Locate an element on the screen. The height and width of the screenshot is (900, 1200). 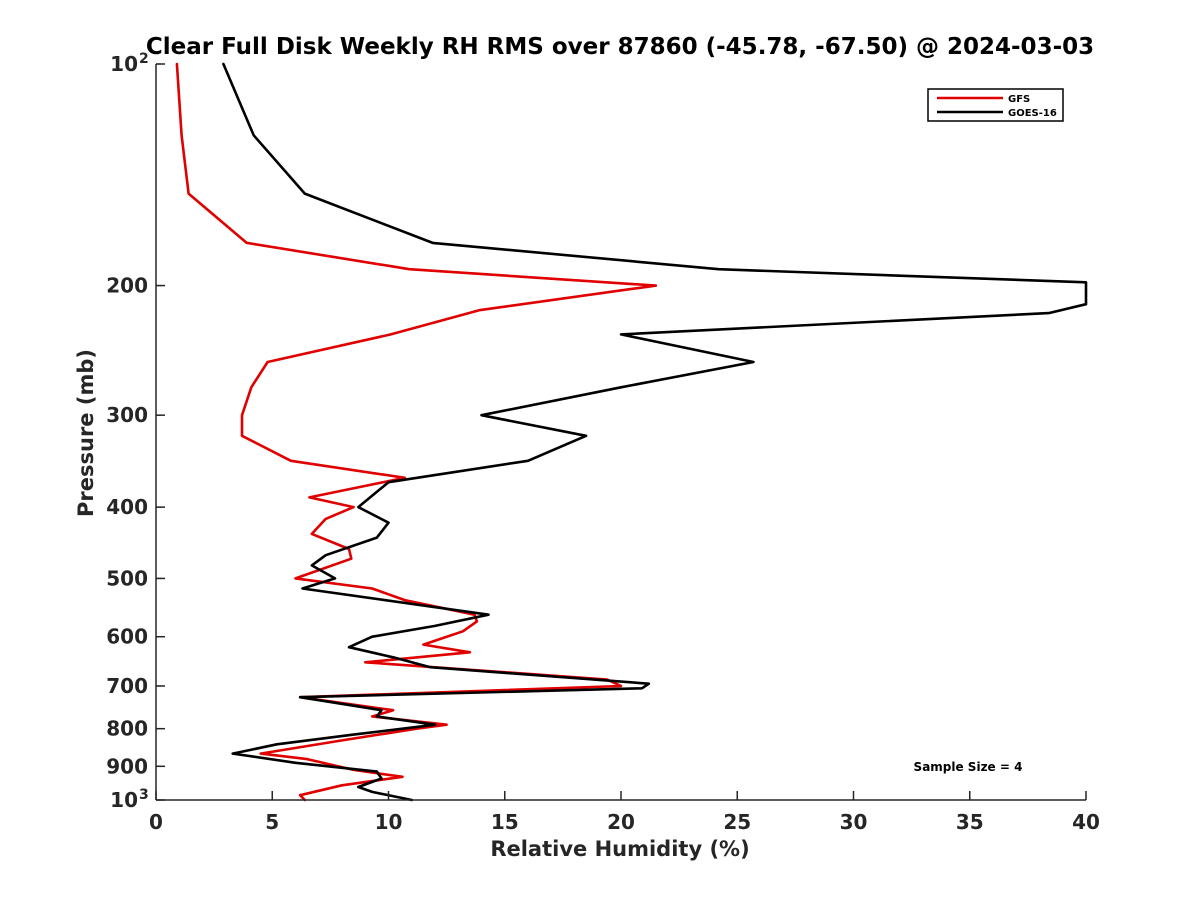
y-tick-label: 600 is located at coordinates (127, 637).